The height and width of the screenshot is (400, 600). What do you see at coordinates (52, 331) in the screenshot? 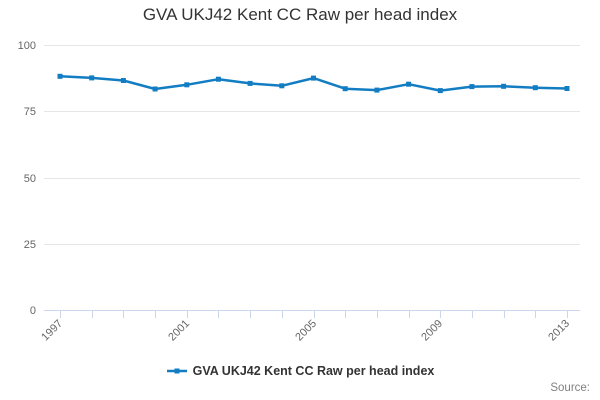
I see `svg-text: 1997` at bounding box center [52, 331].